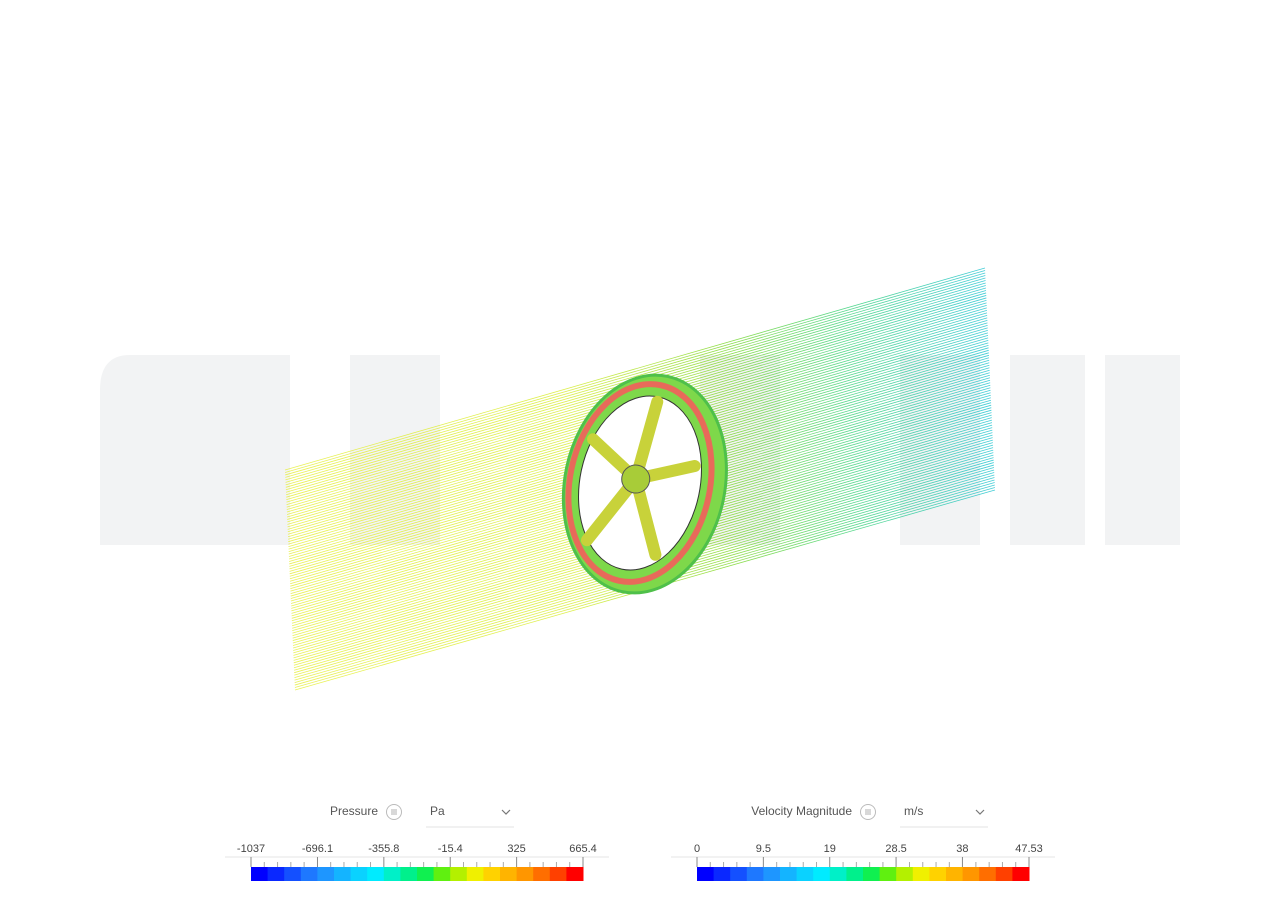 This screenshot has width=1280, height=900. What do you see at coordinates (697, 849) in the screenshot?
I see `tick-label: 0` at bounding box center [697, 849].